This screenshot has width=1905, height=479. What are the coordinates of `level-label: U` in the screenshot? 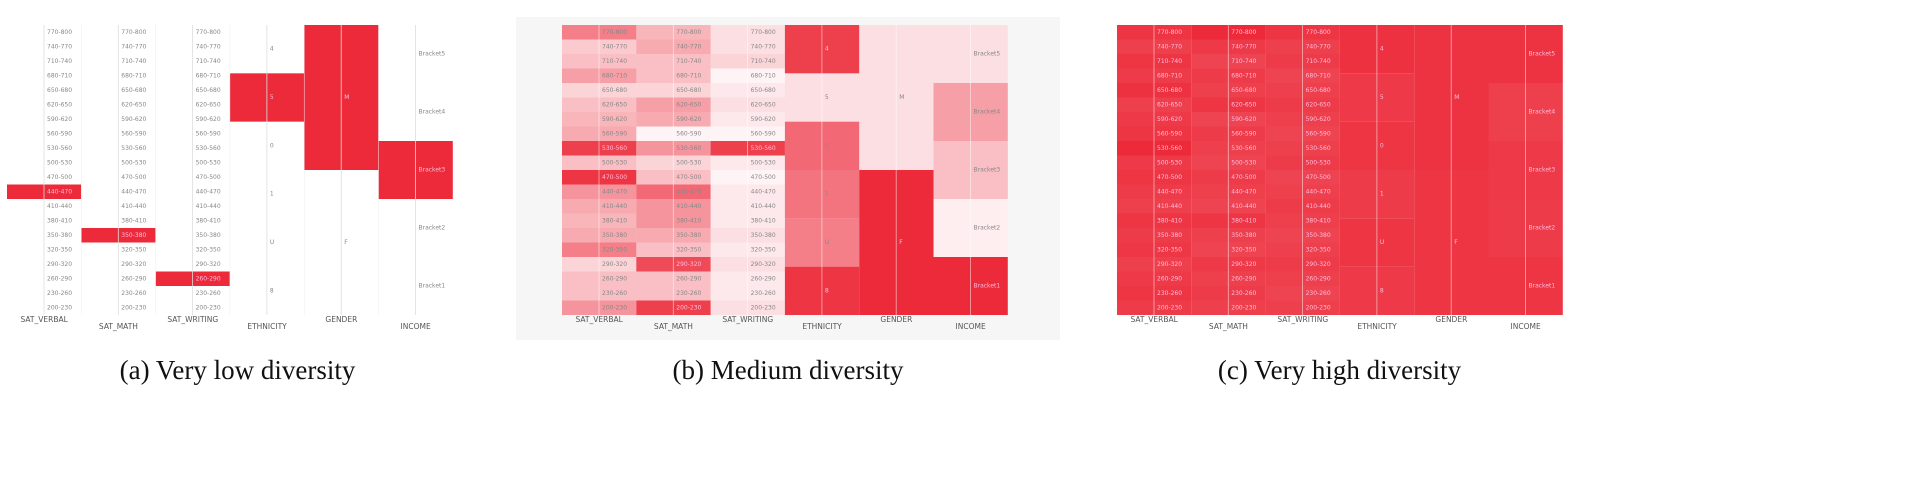 It's located at (827, 242).